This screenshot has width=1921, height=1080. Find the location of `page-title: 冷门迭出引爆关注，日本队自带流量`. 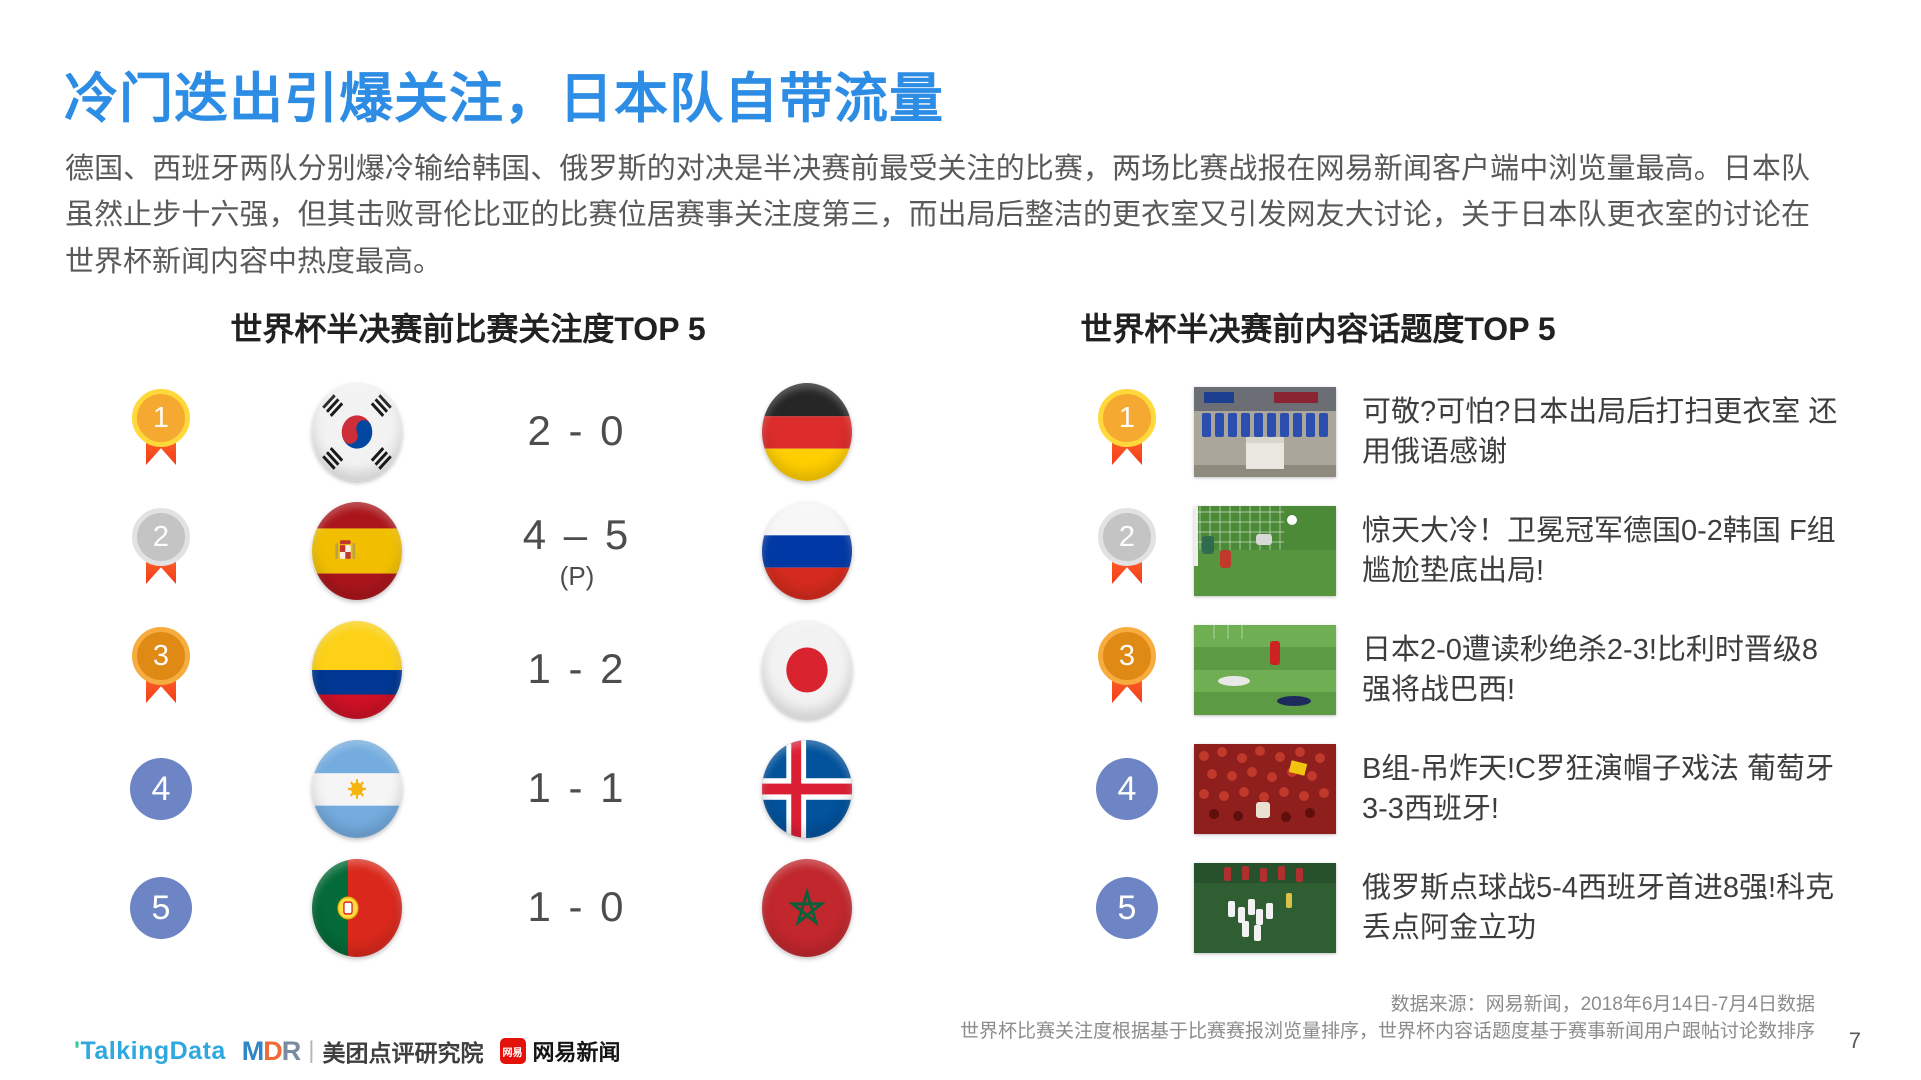

page-title: 冷门迭出引爆关注，日本队自带流量 is located at coordinates (504, 99).